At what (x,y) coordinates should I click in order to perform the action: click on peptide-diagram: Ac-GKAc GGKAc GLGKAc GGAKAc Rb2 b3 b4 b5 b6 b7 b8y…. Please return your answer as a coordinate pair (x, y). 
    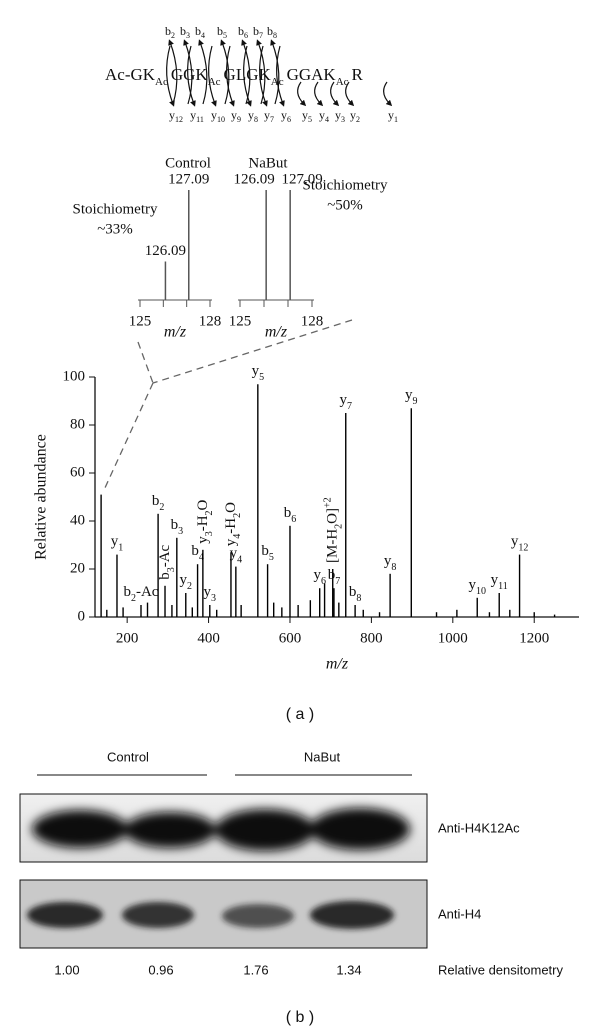
    Looking at the image, I should click on (251, 74).